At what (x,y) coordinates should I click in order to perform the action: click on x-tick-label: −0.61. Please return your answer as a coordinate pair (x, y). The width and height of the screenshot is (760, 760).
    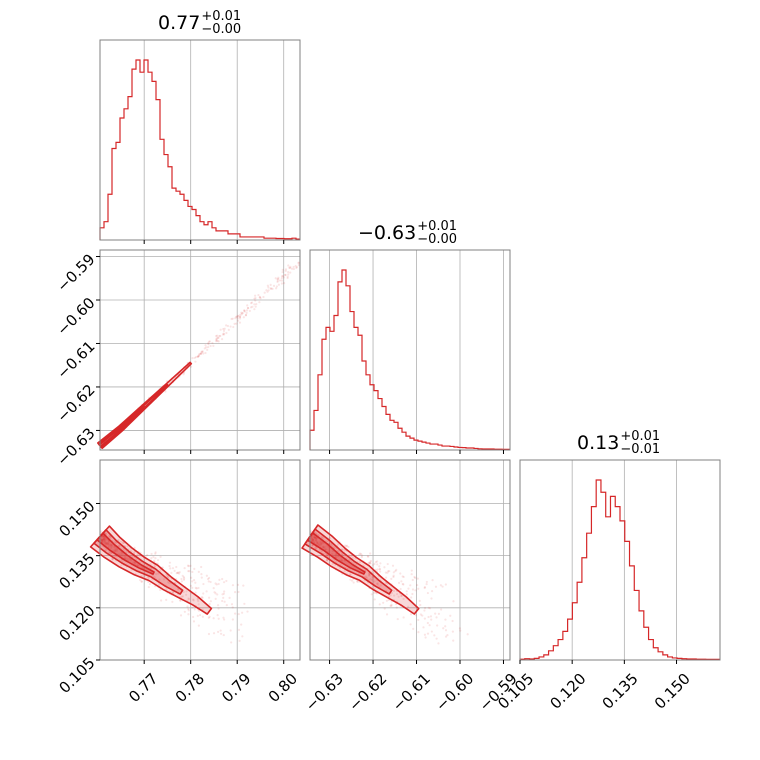
    Looking at the image, I should click on (411, 692).